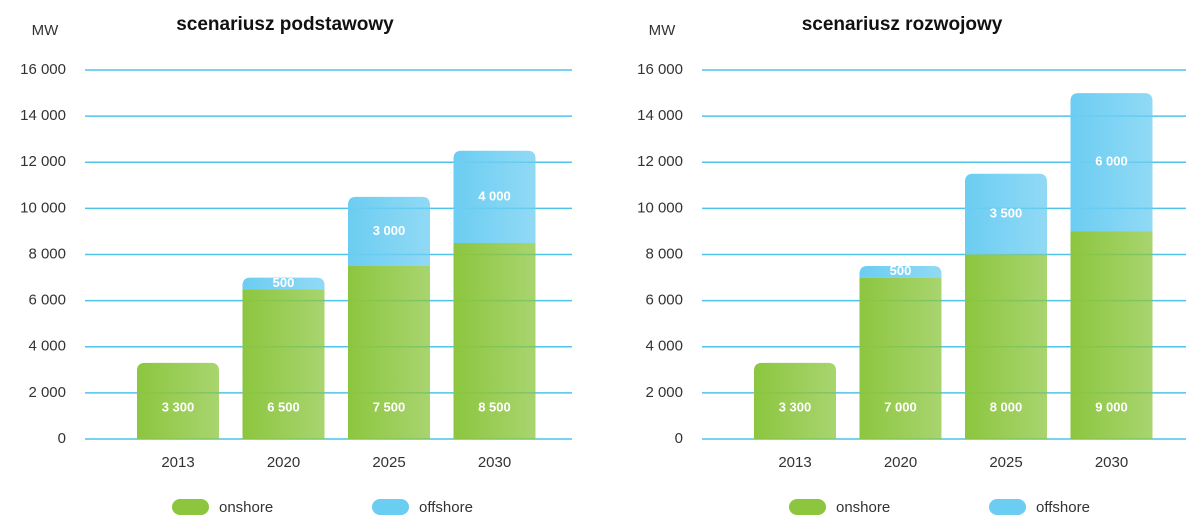 The height and width of the screenshot is (516, 1186). Describe the element at coordinates (1006, 406) in the screenshot. I see `value-label: 8 000` at that location.